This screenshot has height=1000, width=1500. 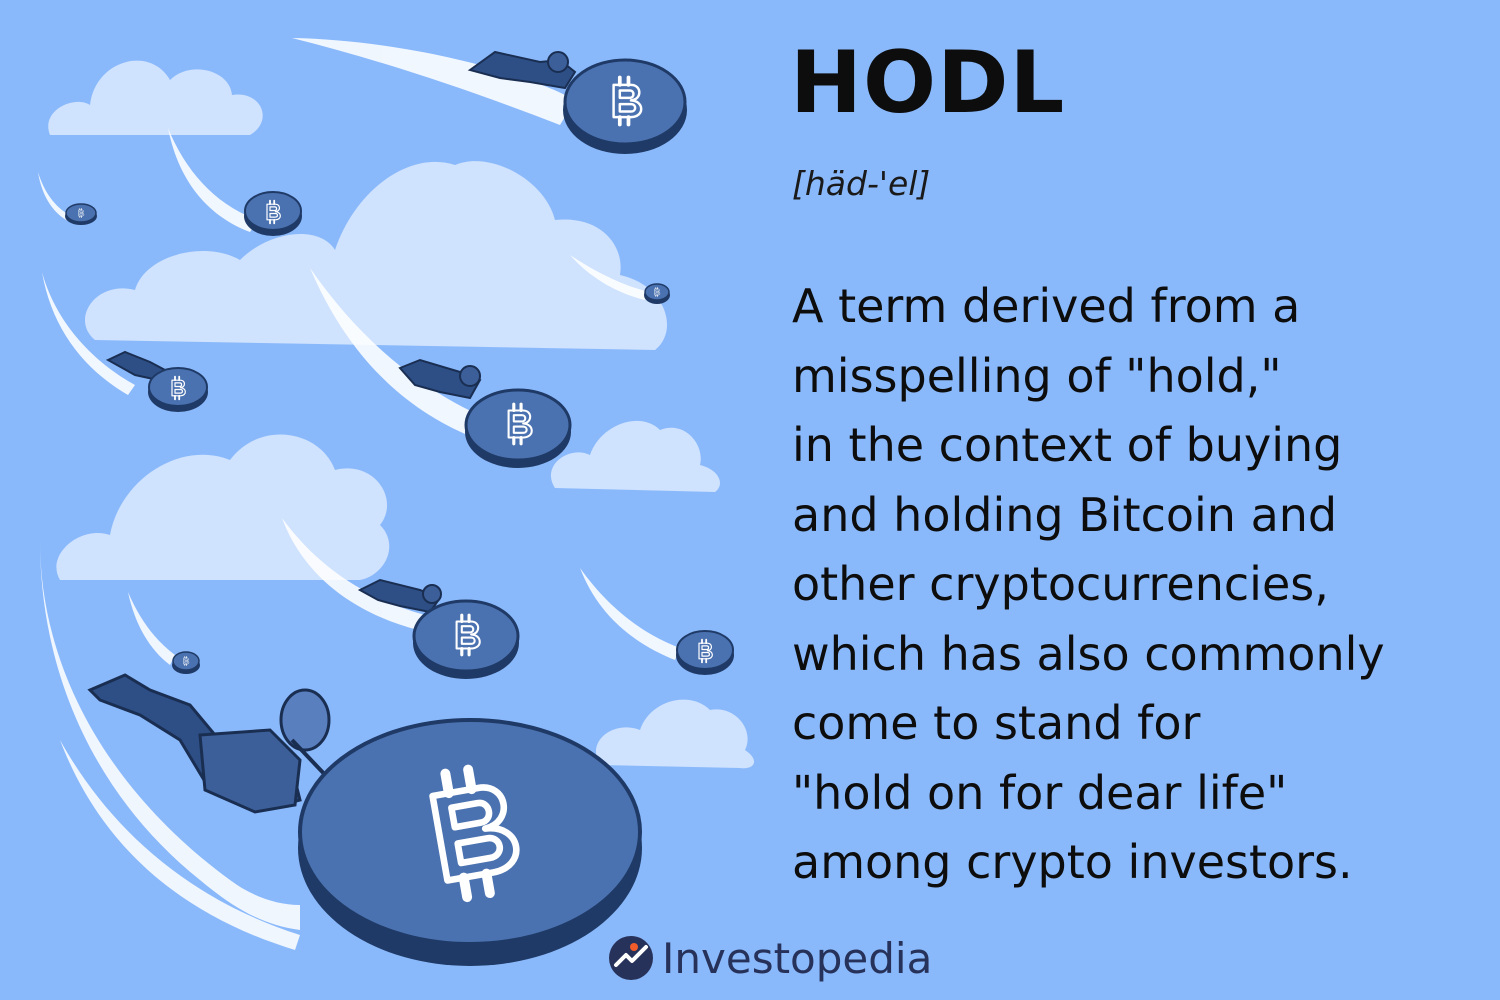 What do you see at coordinates (631, 958) in the screenshot?
I see `investopedia-logo-icon` at bounding box center [631, 958].